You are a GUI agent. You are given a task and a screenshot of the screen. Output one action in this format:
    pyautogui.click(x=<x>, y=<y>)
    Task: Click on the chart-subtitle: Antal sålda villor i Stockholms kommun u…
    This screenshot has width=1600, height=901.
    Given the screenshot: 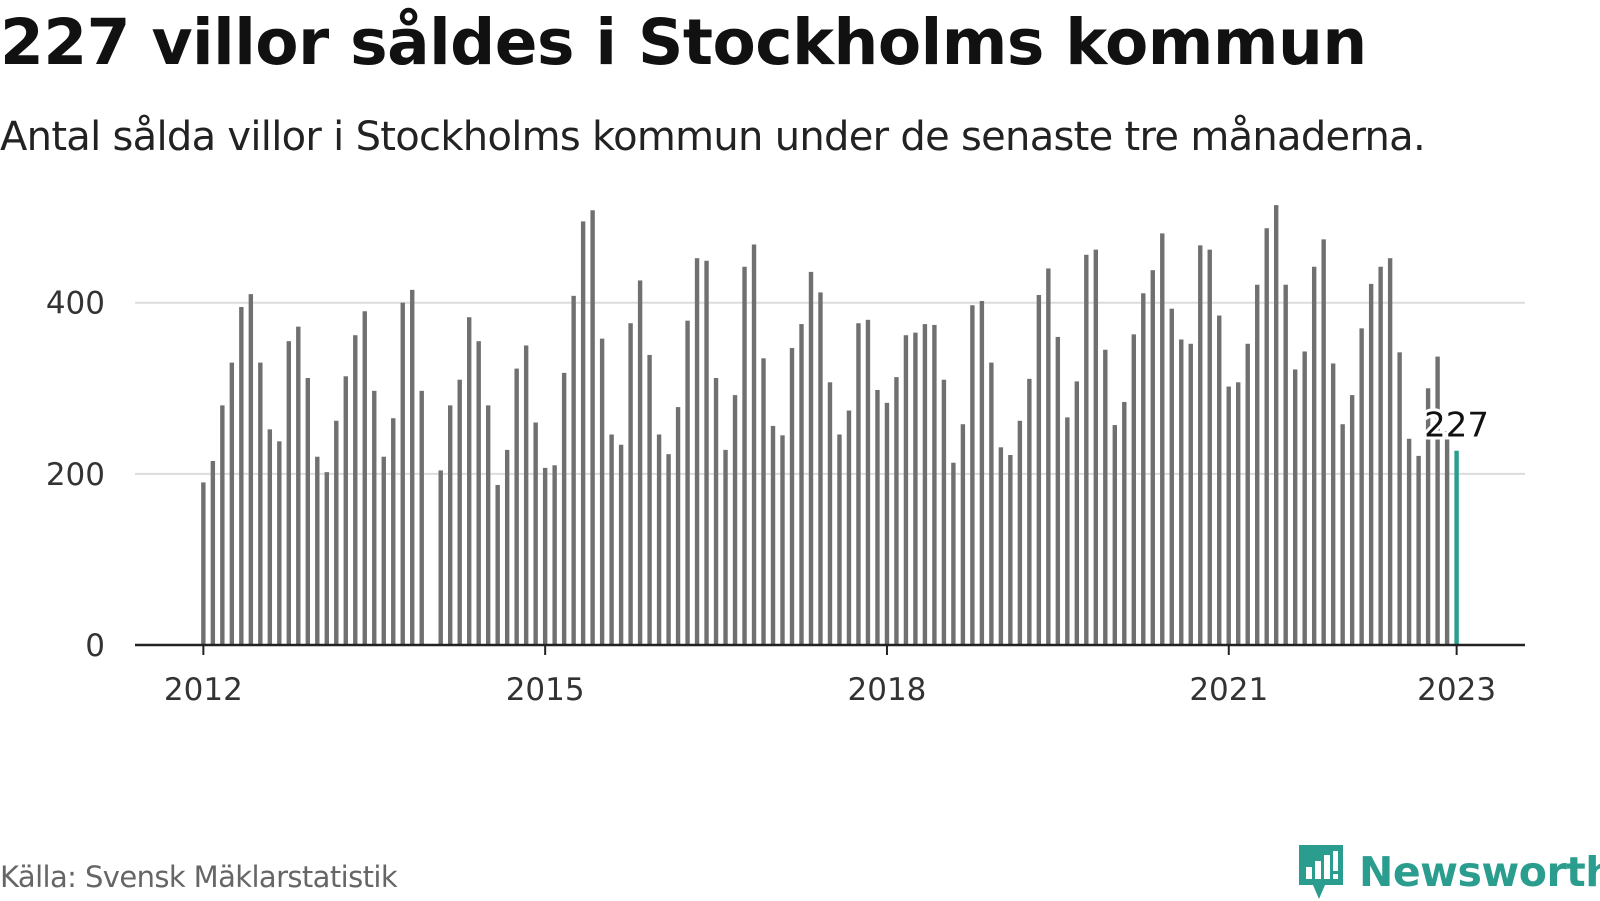 What is the action you would take?
    pyautogui.click(x=713, y=137)
    